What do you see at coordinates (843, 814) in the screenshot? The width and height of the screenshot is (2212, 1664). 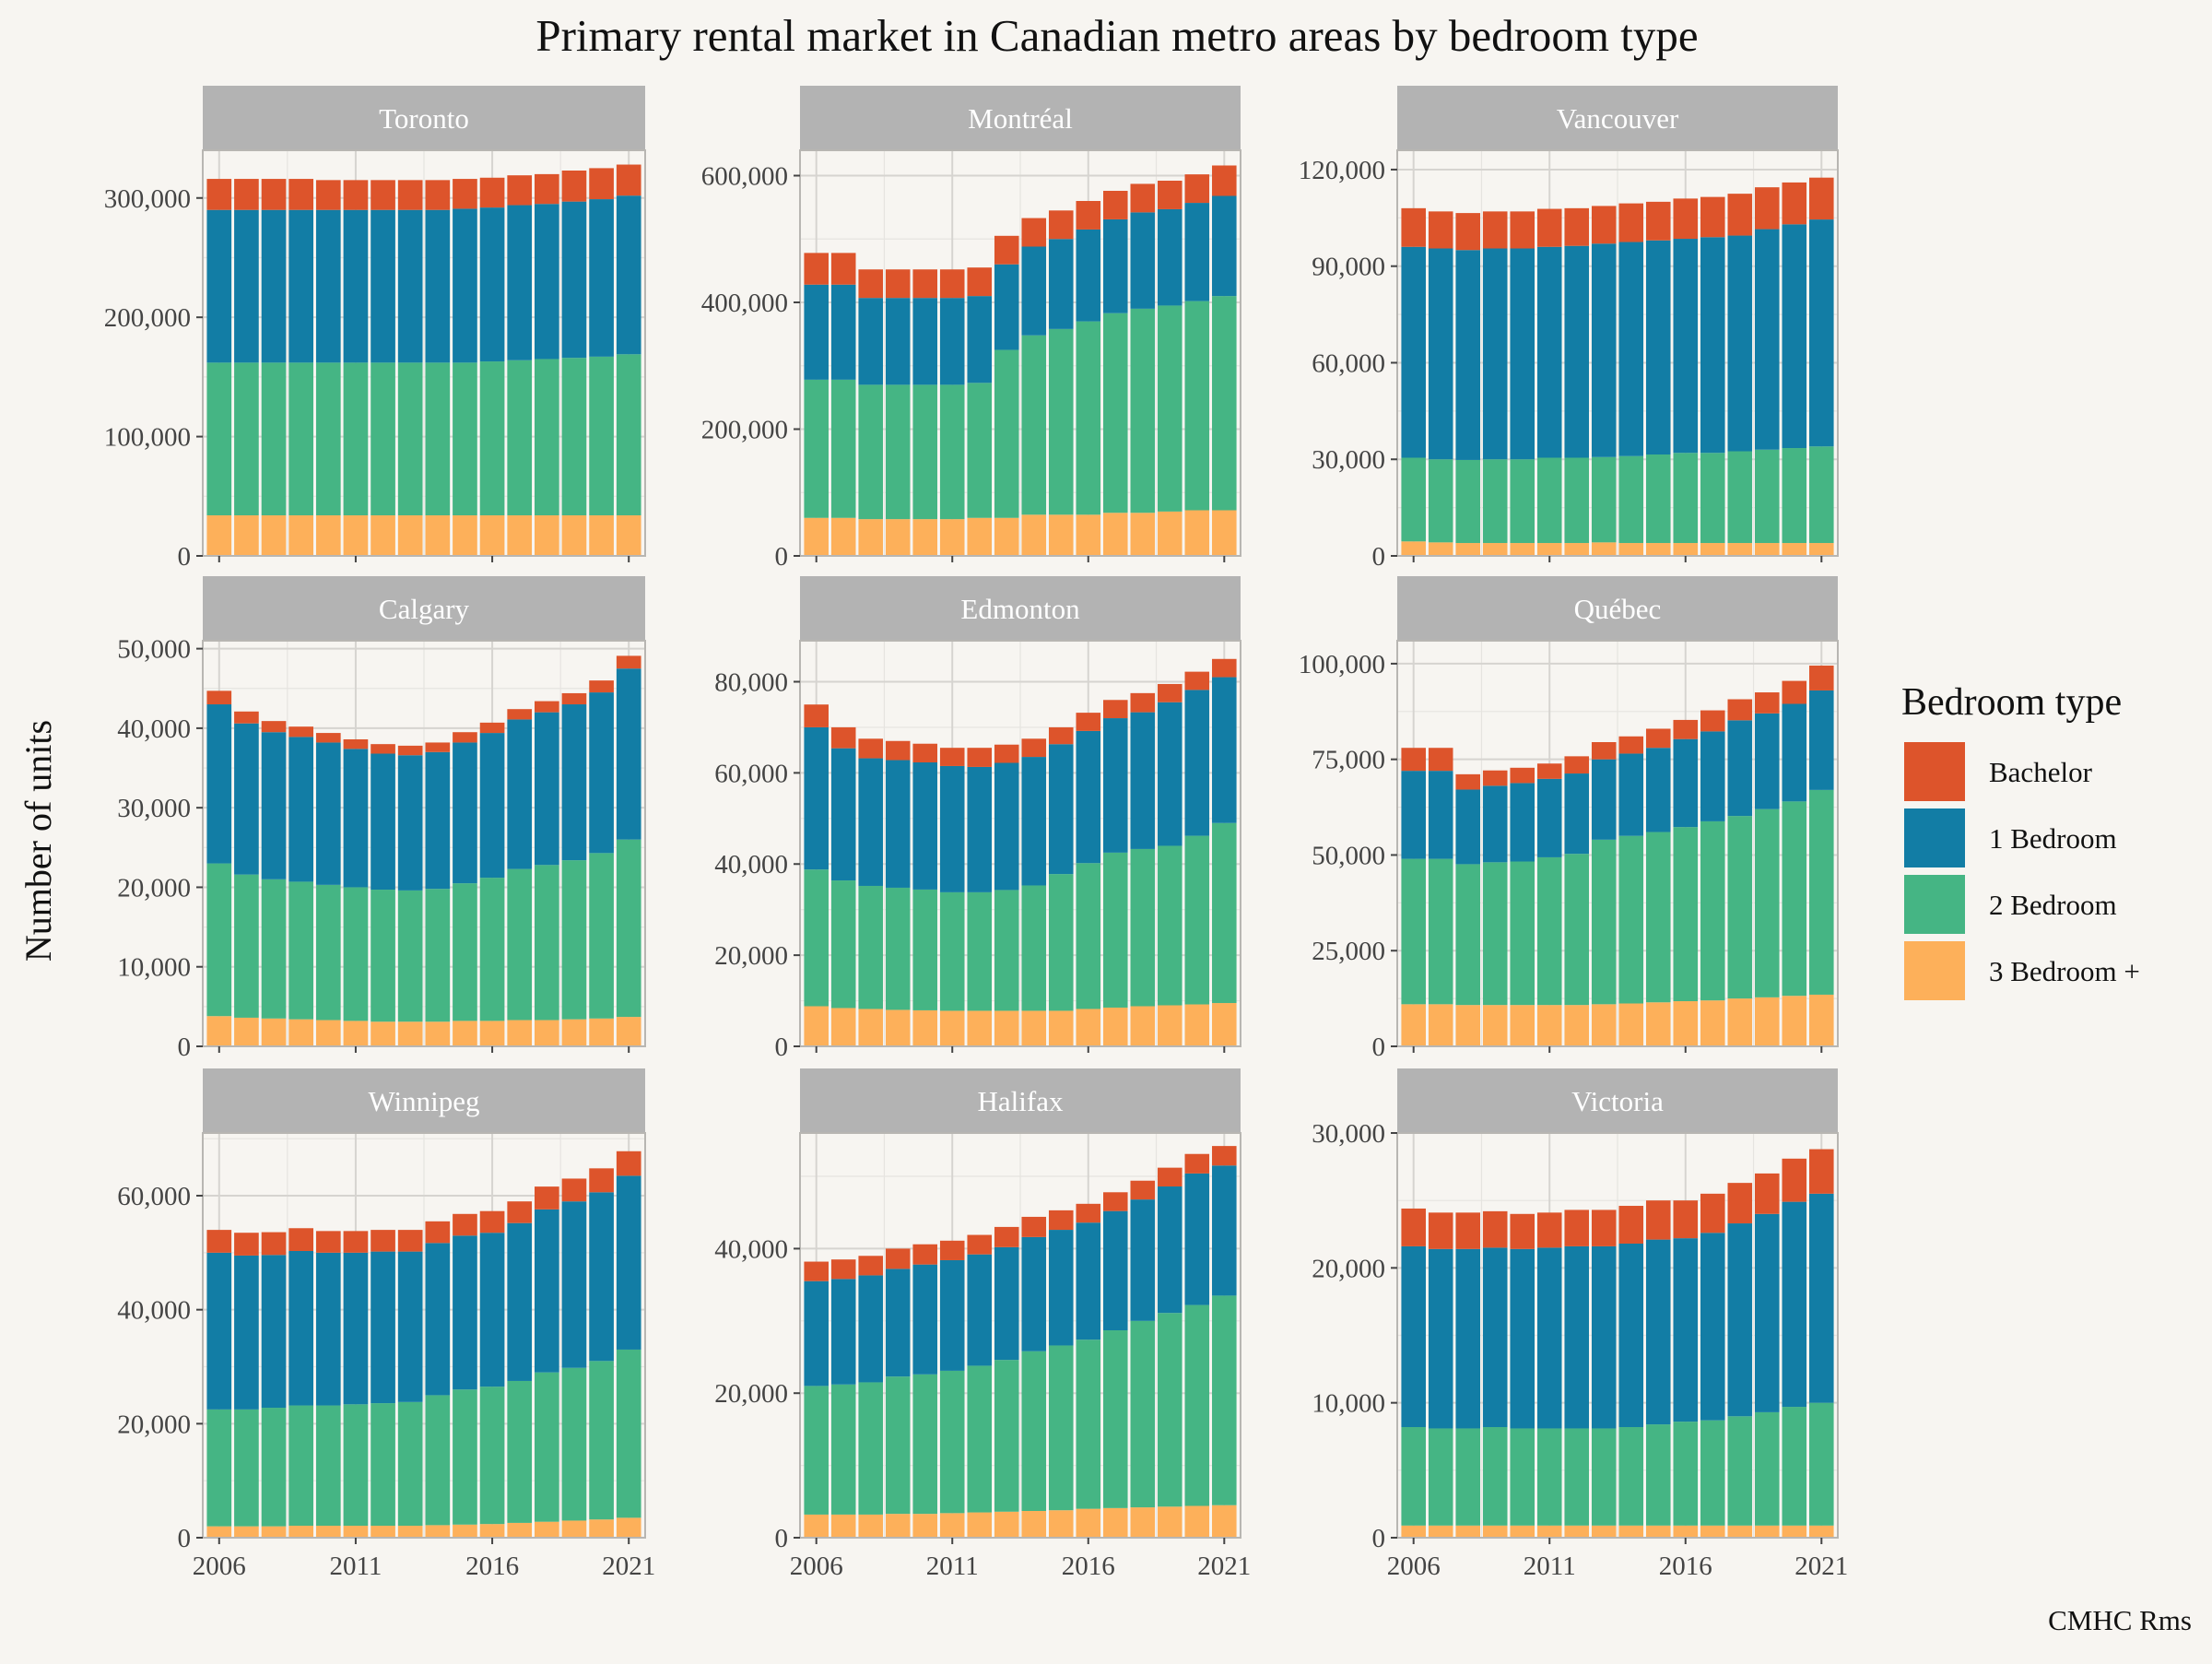 I see `bar-1-bedroom-2007` at bounding box center [843, 814].